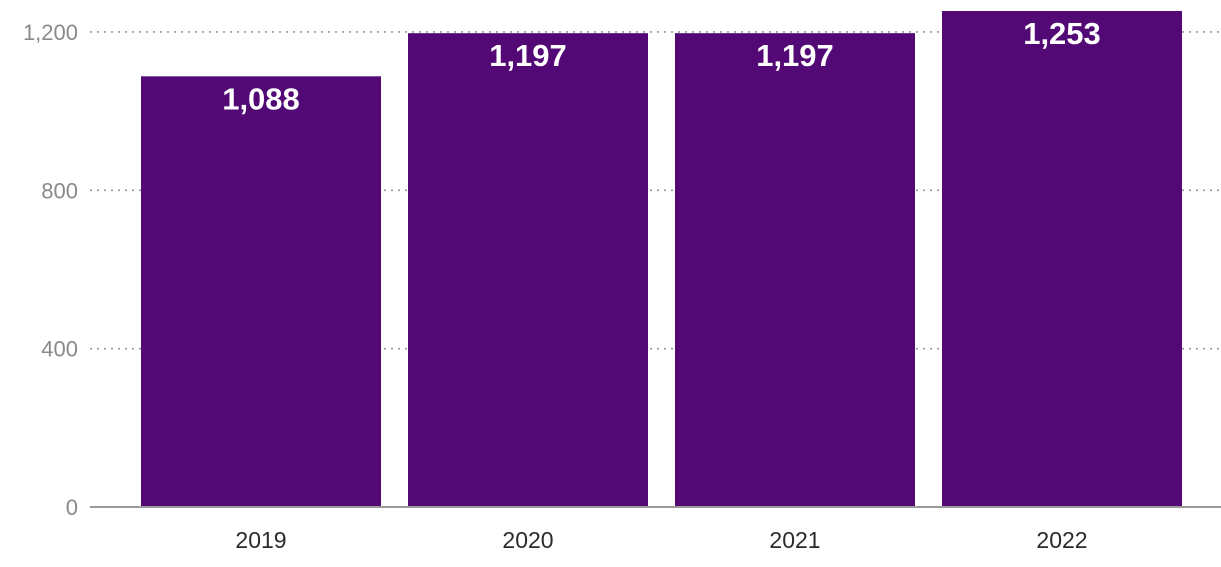  I want to click on x-tick-label: 2021, so click(794, 540).